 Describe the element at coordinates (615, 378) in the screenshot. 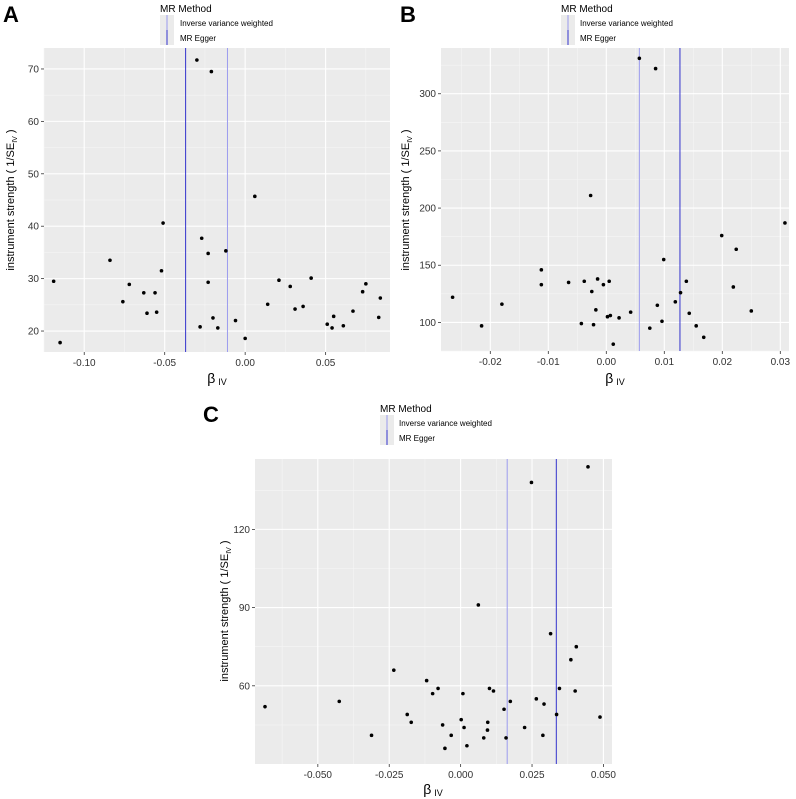

I see `panel-b-x-axis-label: β IV` at that location.